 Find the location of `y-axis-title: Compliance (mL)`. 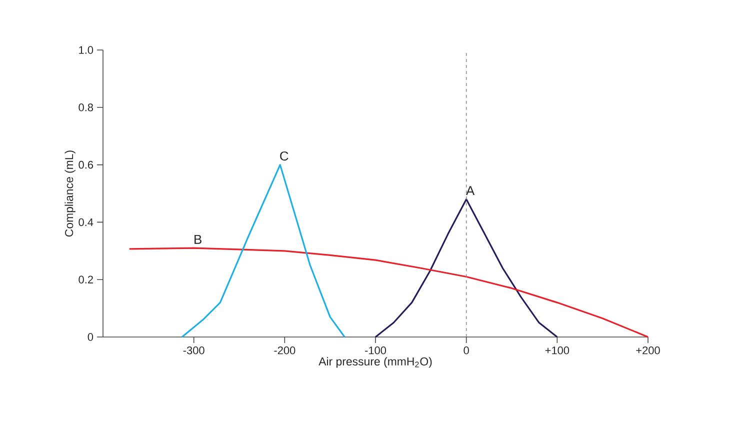

y-axis-title: Compliance (mL) is located at coordinates (70, 193).